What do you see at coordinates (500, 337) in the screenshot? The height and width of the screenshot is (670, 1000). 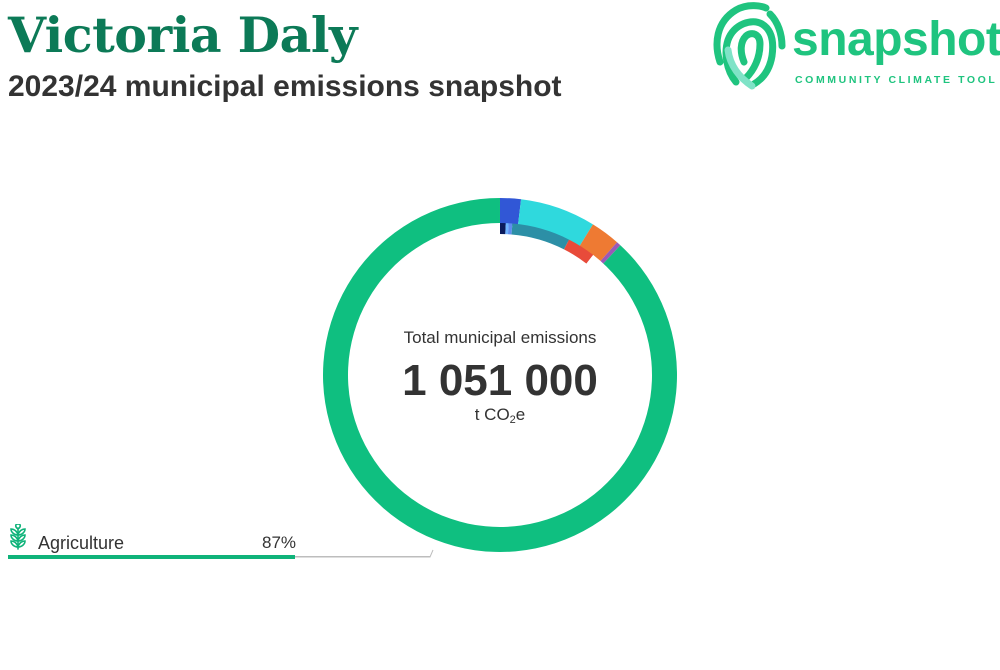 I see `total-emissions-label: Total municipal emissions` at bounding box center [500, 337].